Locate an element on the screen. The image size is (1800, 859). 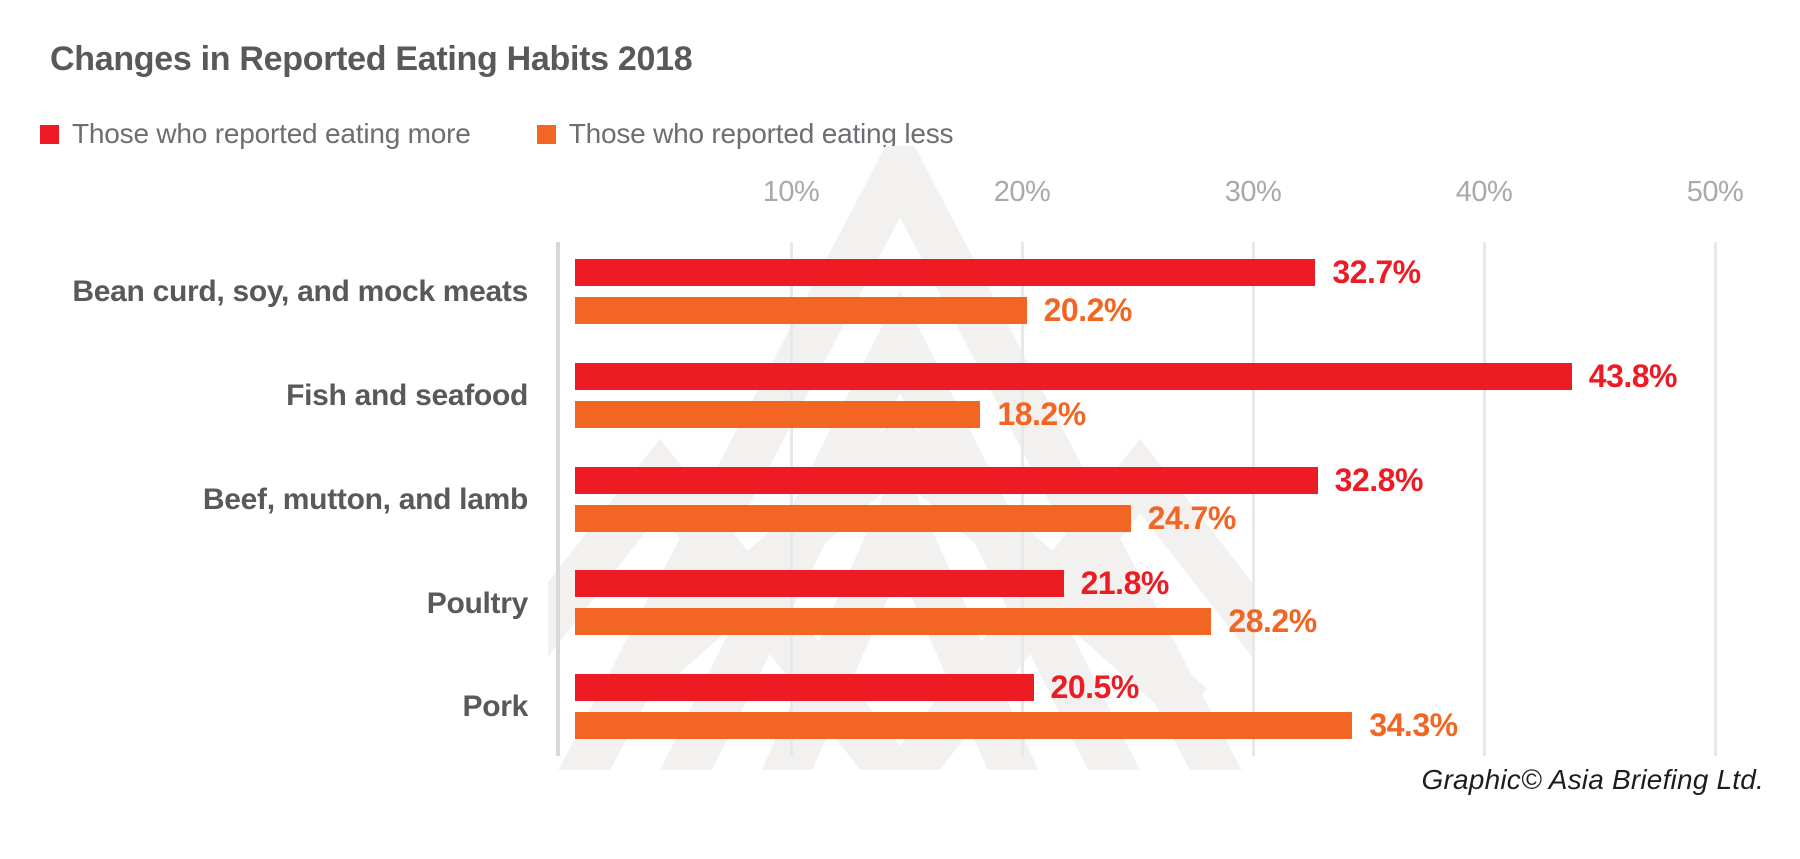
chart-title: Changes in Reported Eating Habits 2018 is located at coordinates (371, 59).